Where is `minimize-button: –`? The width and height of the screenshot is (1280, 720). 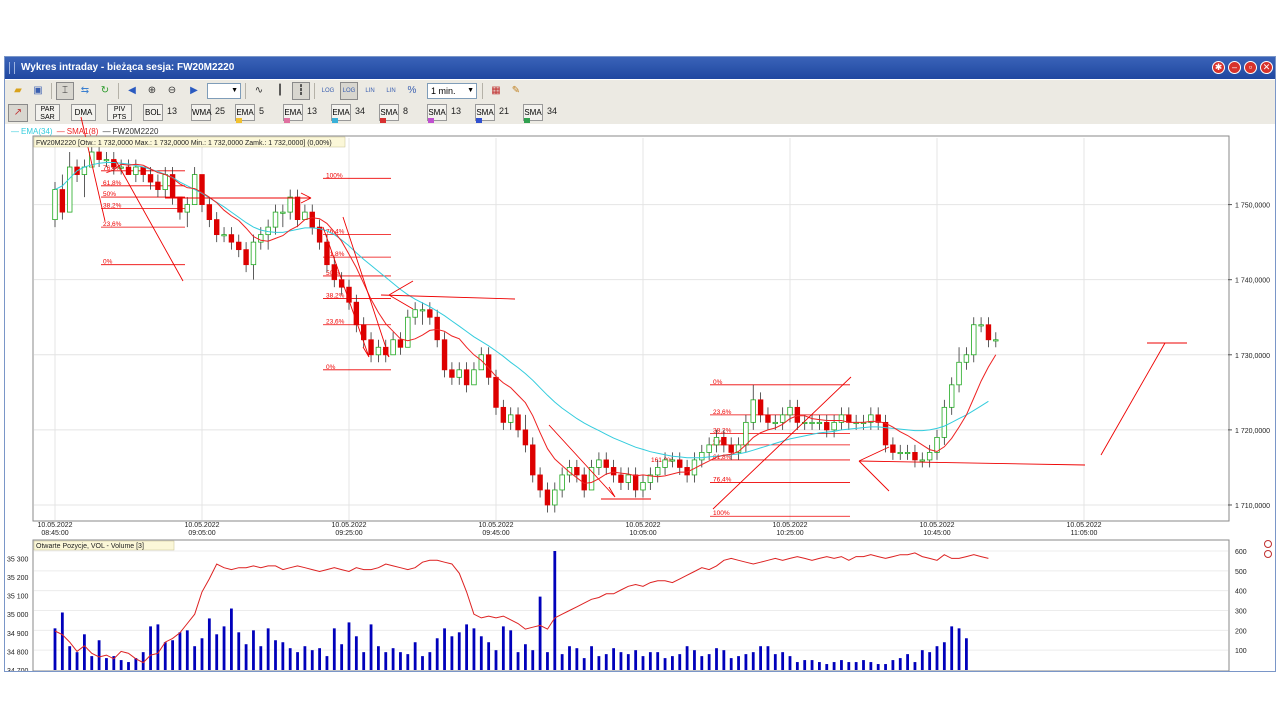
minimize-button: – is located at coordinates (1234, 67).